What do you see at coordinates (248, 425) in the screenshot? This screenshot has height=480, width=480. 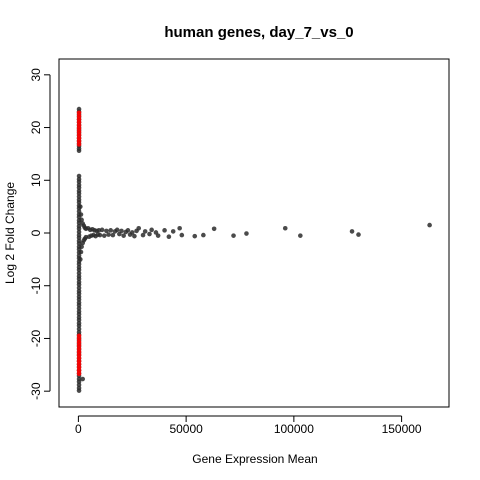 I see `x-axis: 0 50000 100000 150000` at bounding box center [248, 425].